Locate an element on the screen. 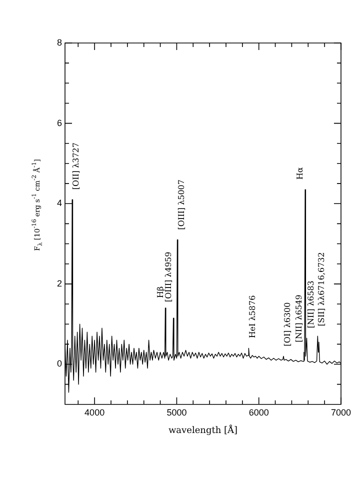  annotation: [OIII] λ4959 is located at coordinates (168, 277).